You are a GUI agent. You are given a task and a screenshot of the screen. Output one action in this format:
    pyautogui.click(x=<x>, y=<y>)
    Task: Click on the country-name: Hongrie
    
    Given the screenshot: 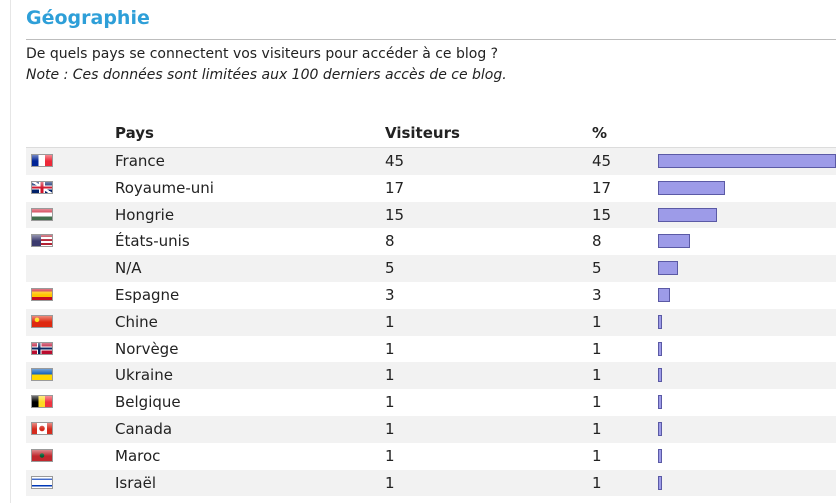 What is the action you would take?
    pyautogui.click(x=145, y=214)
    